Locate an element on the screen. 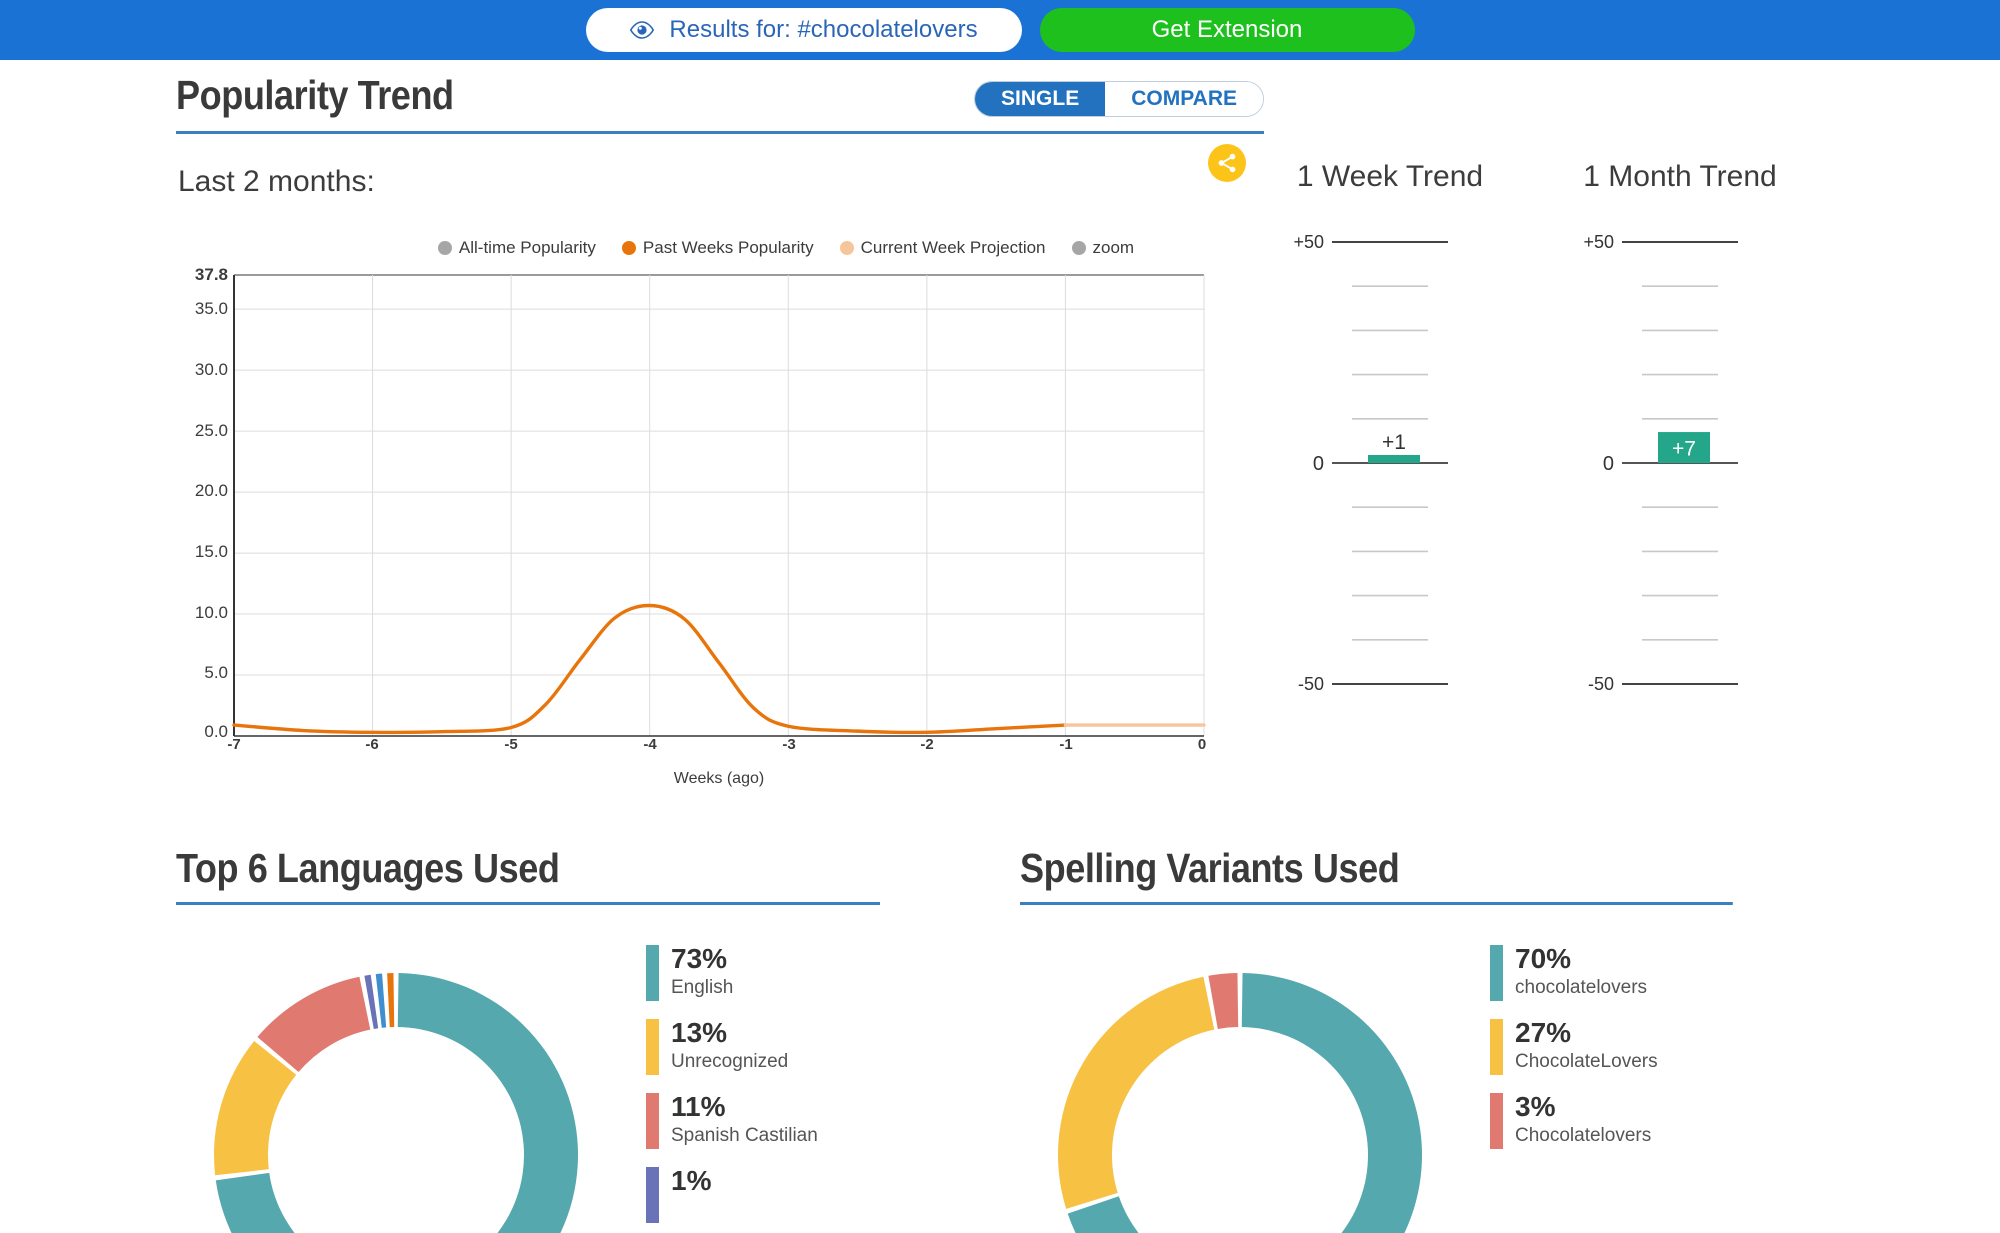 The width and height of the screenshot is (2000, 1233). legend-percent: 13% is located at coordinates (699, 1032).